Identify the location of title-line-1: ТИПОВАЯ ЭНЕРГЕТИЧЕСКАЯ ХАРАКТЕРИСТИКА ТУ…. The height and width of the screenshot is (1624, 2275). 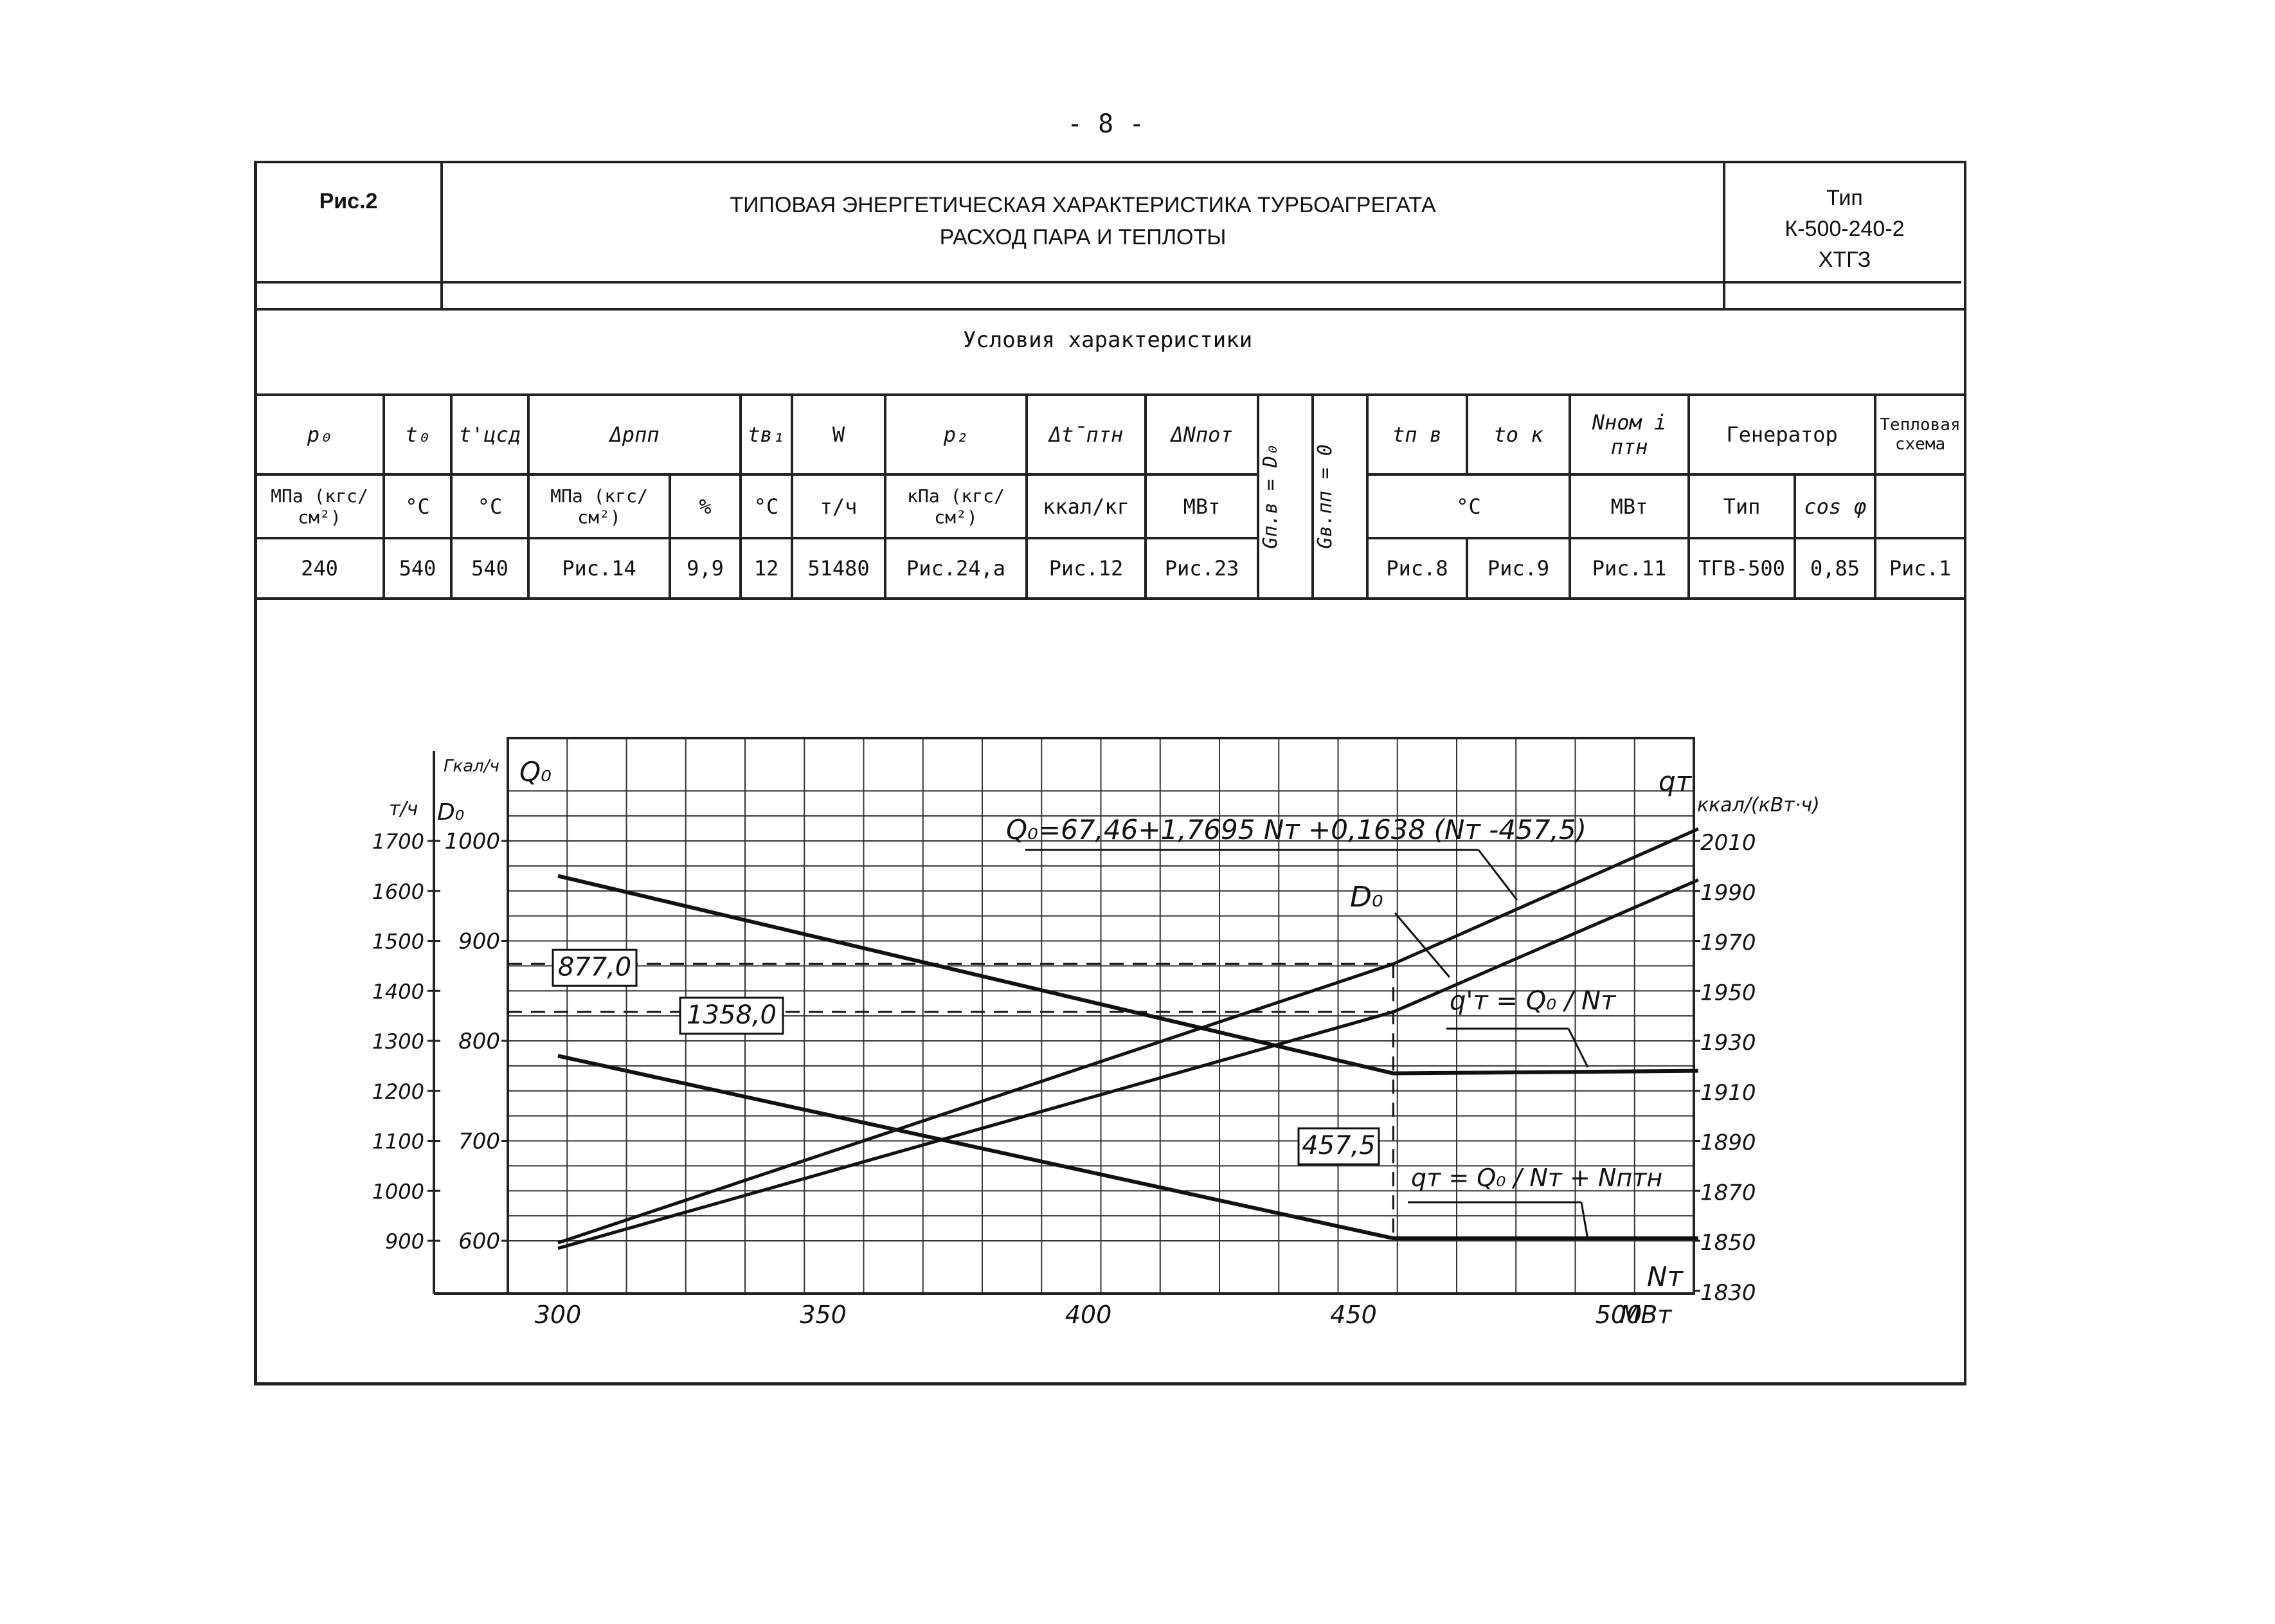
(1083, 205).